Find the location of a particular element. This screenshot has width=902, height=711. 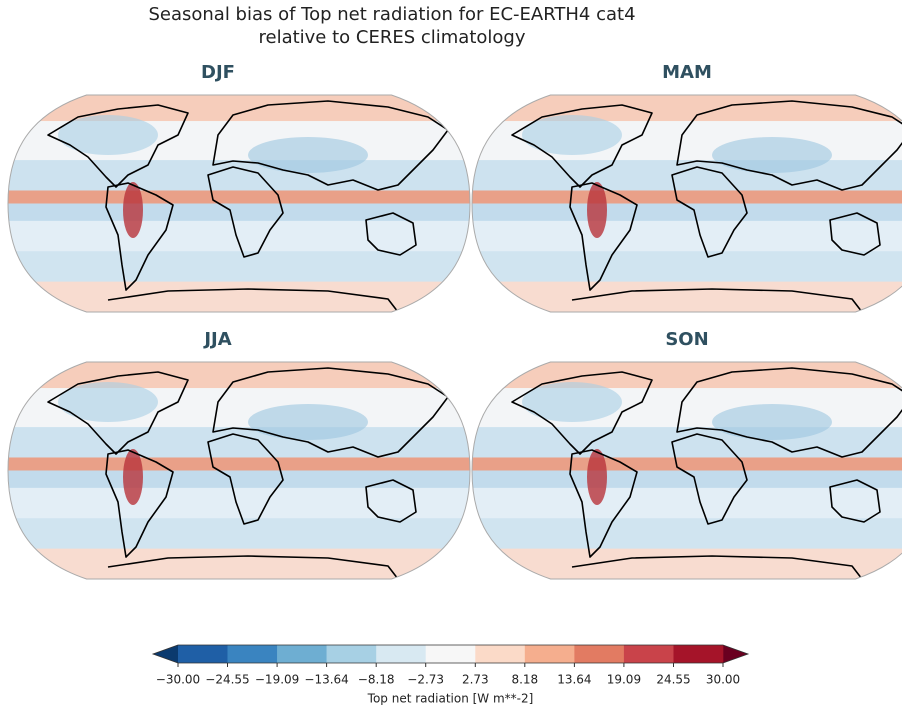

colorbar-tick-label: 8.18 is located at coordinates (524, 680).